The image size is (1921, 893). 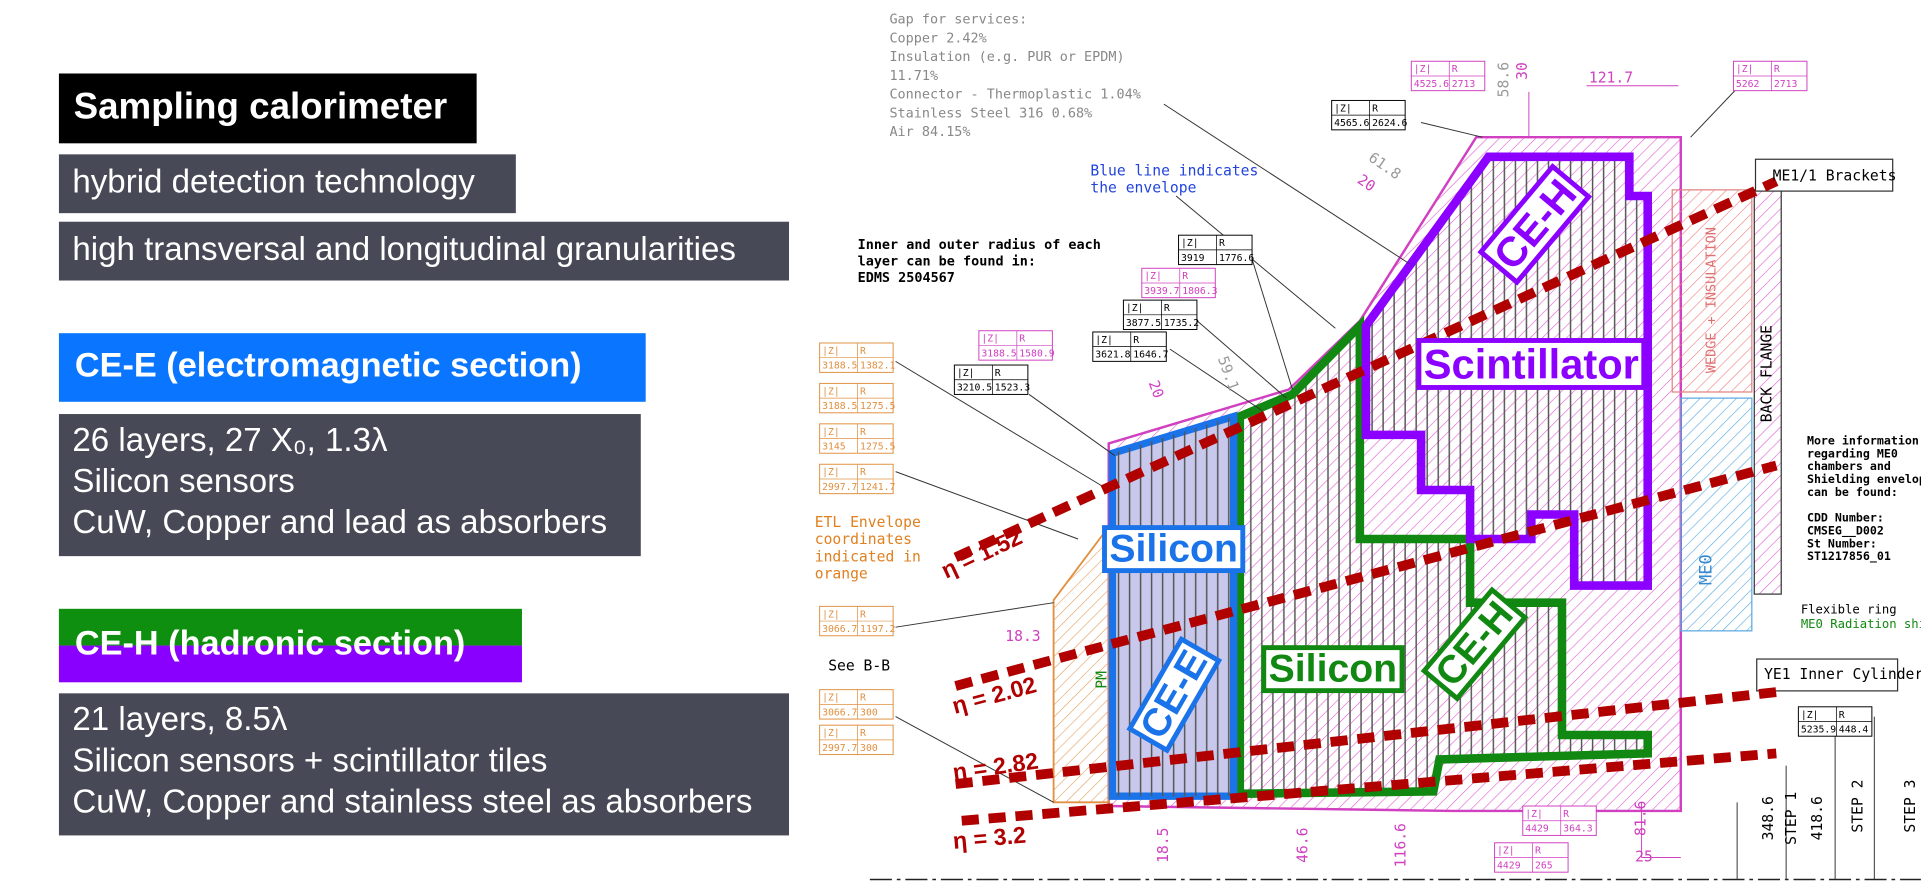 I want to click on etl-note: ETL Envelope, so click(x=868, y=522).